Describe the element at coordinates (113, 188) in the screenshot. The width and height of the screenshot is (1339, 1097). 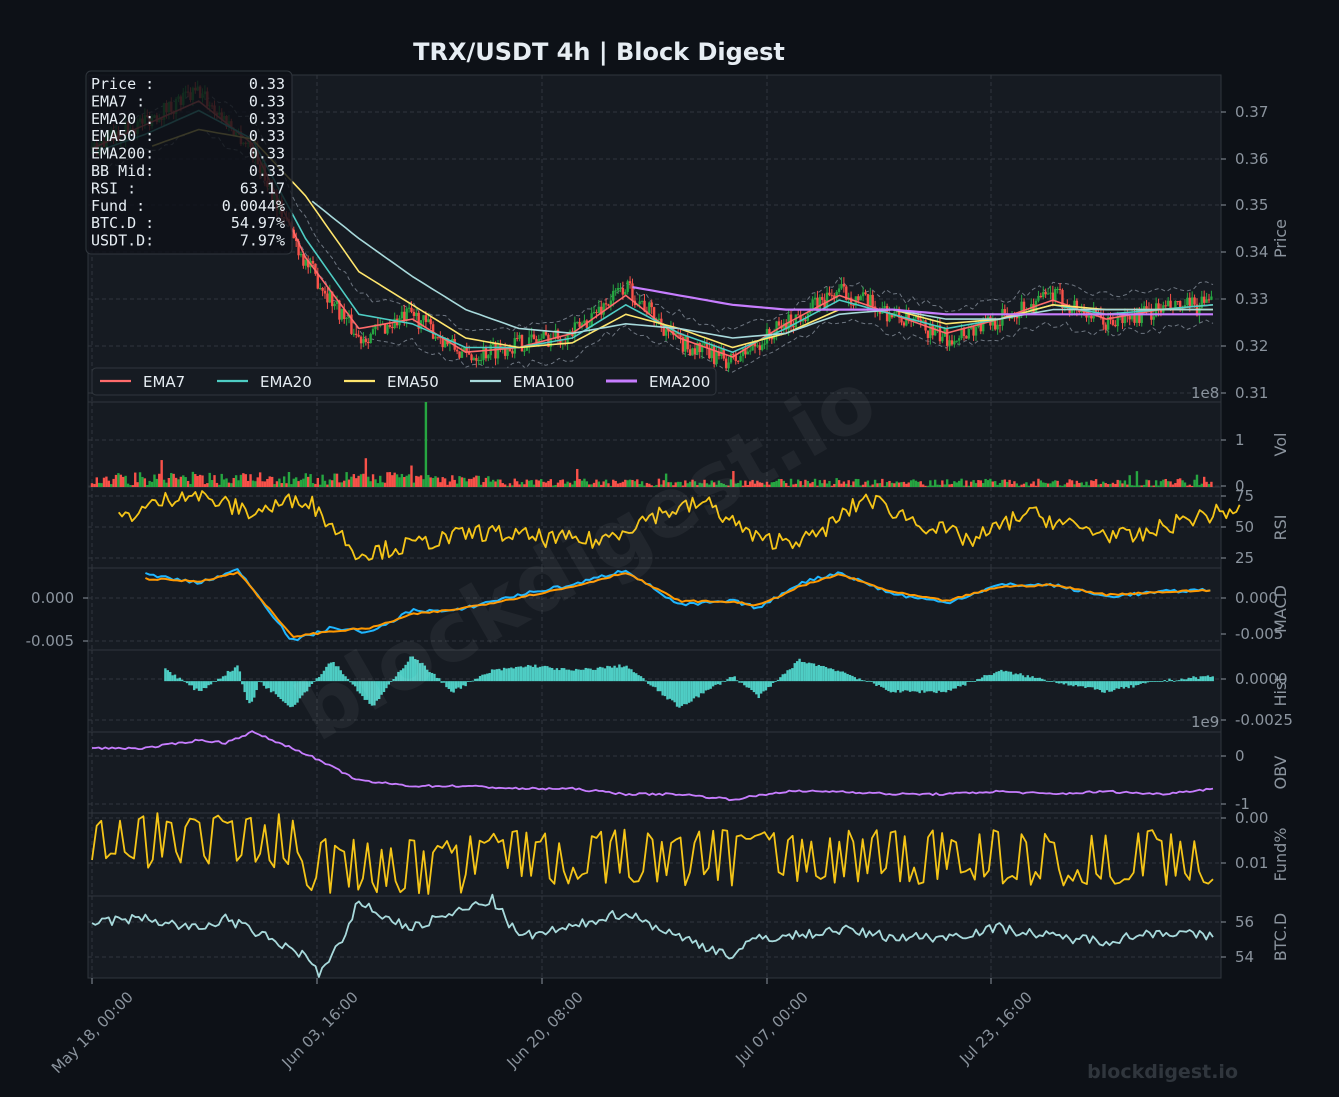
I see `info-label: RSI :` at that location.